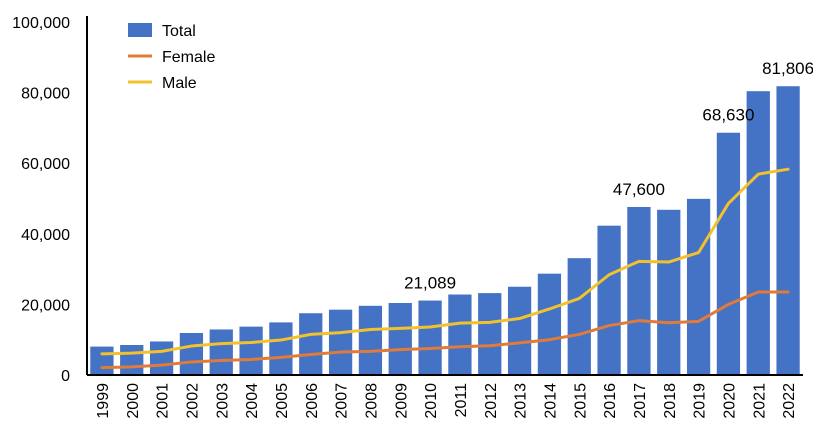  Describe the element at coordinates (698, 286) in the screenshot. I see `bar-total-2019` at that location.